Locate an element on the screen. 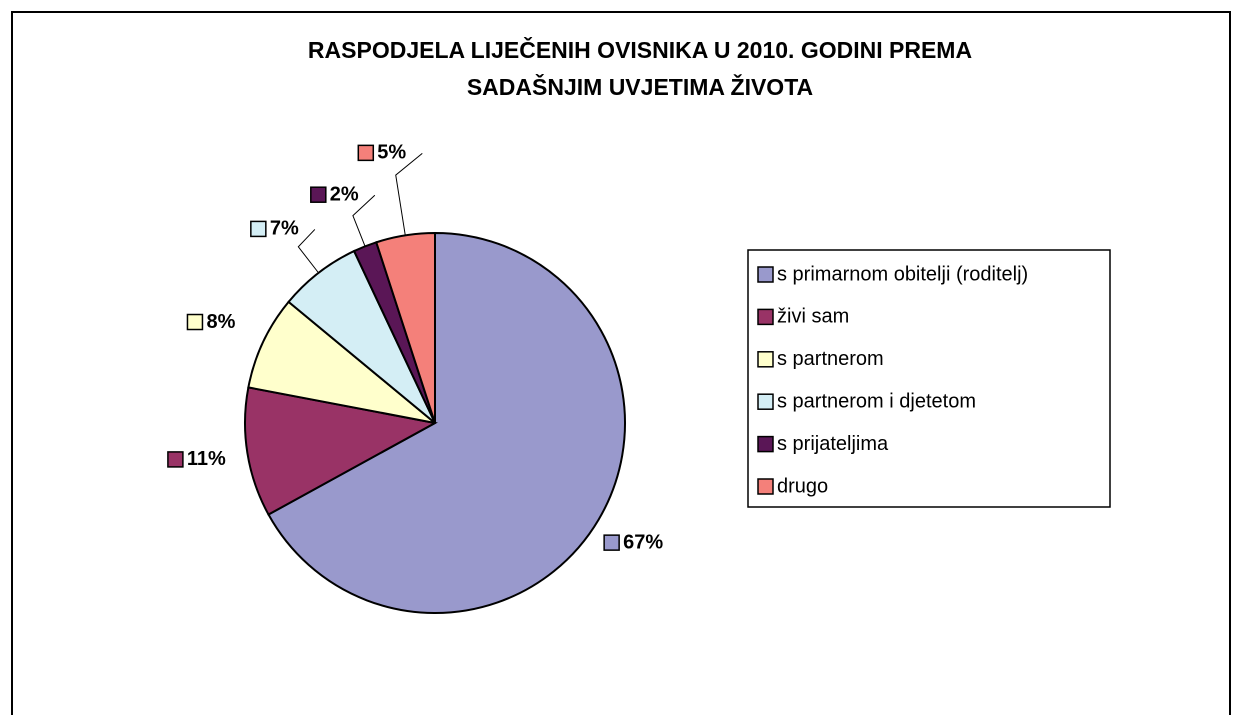  data-label: 11% is located at coordinates (206, 459).